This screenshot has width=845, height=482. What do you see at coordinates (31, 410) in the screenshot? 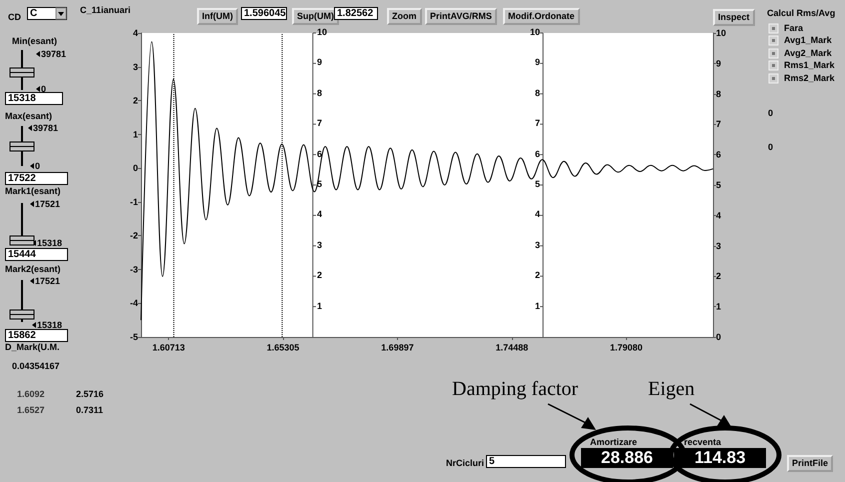
I see `text: 1.6527` at bounding box center [31, 410].